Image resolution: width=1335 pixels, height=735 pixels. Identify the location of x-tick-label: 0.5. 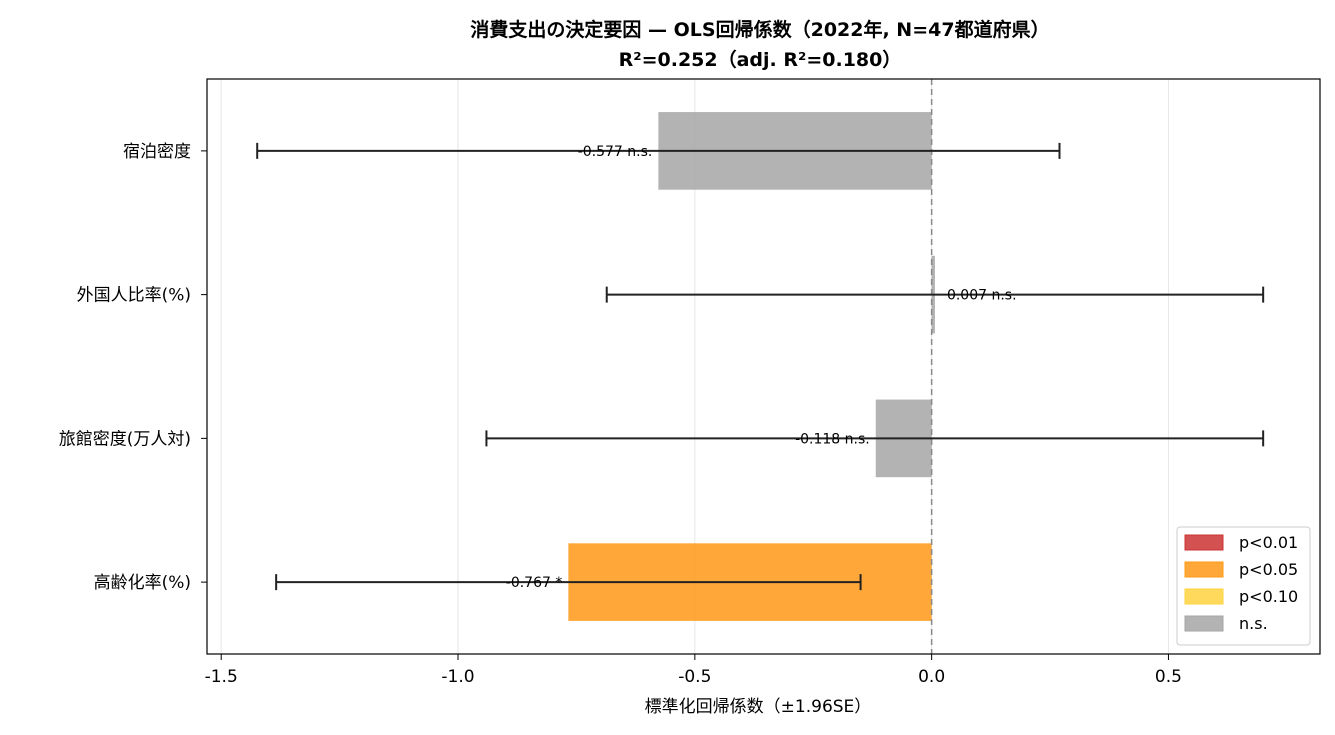
(1168, 677).